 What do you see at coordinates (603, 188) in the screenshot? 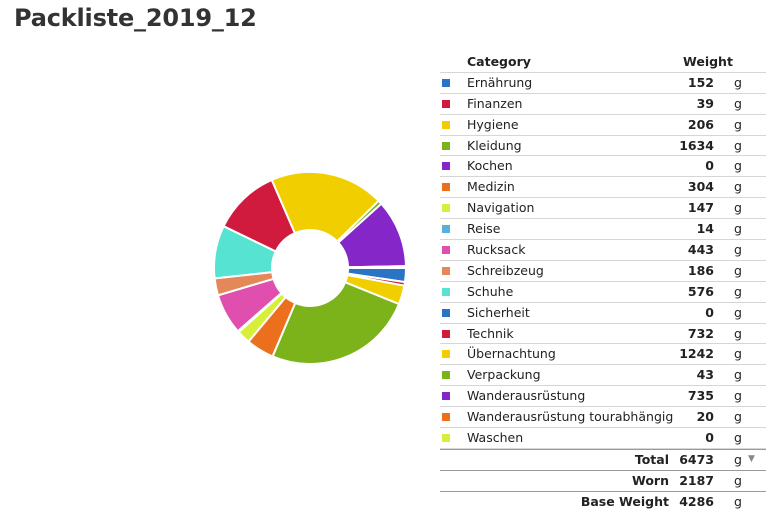
I see `category-row: Medizin 304 g` at bounding box center [603, 188].